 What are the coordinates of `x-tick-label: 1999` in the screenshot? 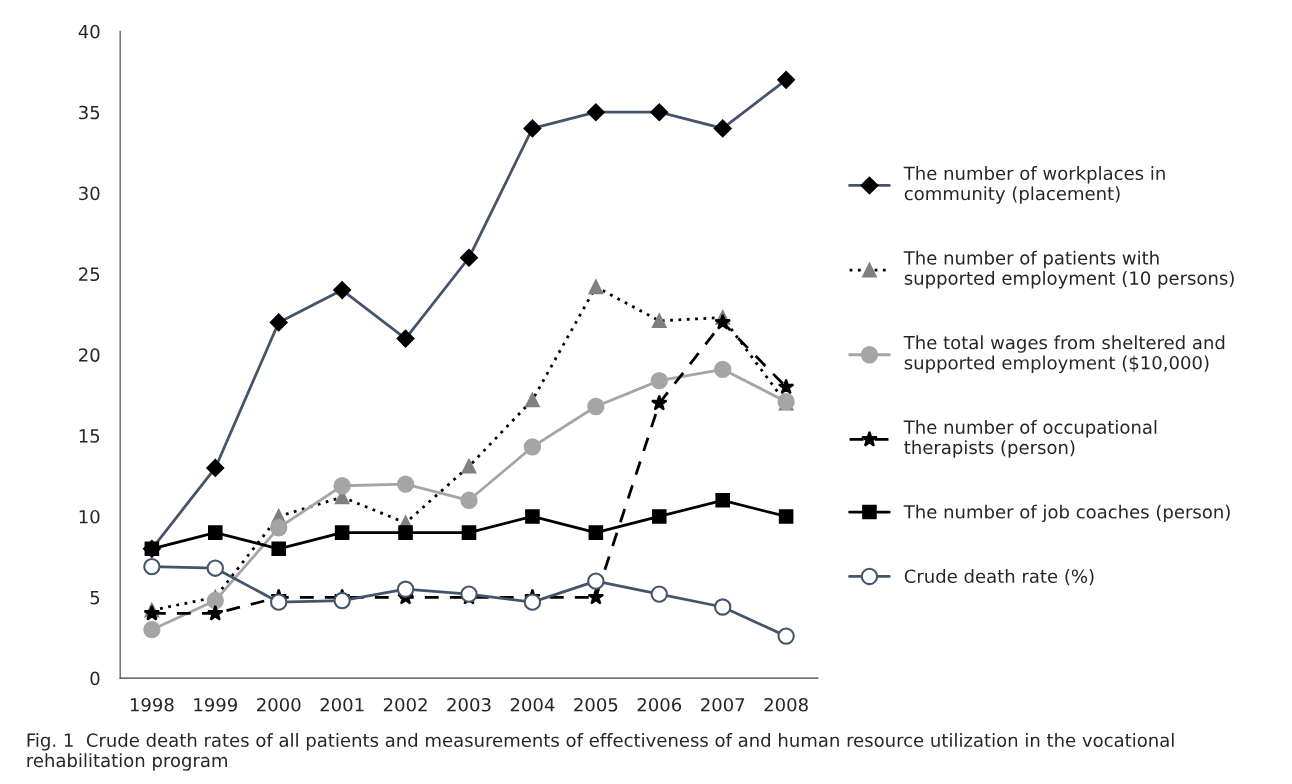 It's located at (215, 704).